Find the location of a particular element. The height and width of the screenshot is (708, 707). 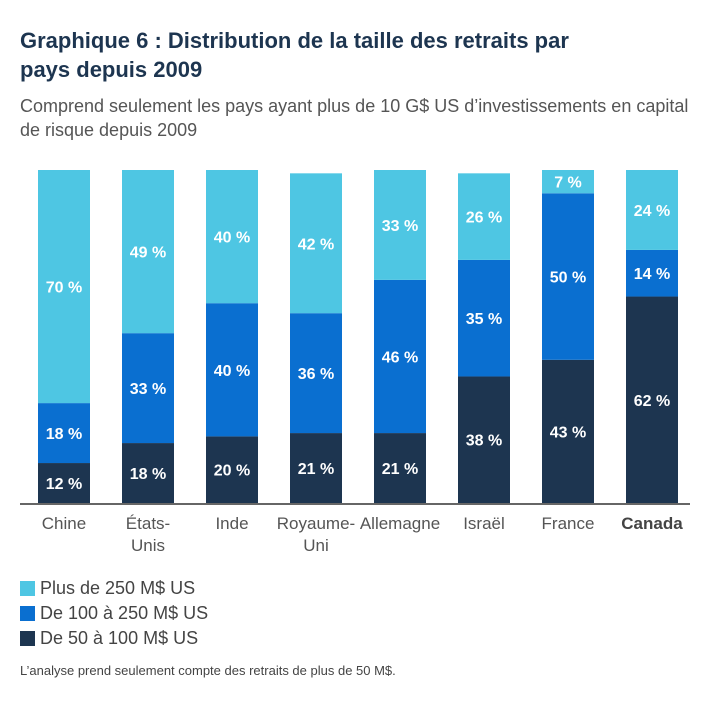

legend-item: De 100 à 250 M$ US is located at coordinates (114, 613).